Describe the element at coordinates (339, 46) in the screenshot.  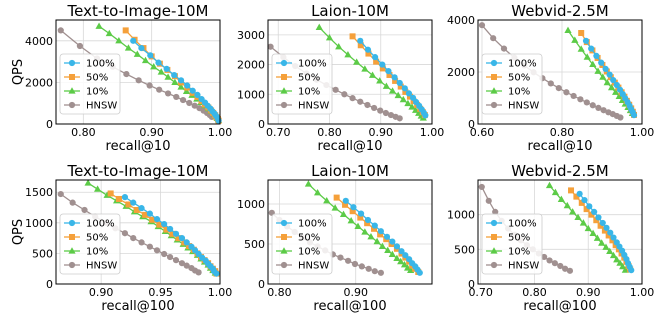
I see `chart-1-point-10%-2` at that location.